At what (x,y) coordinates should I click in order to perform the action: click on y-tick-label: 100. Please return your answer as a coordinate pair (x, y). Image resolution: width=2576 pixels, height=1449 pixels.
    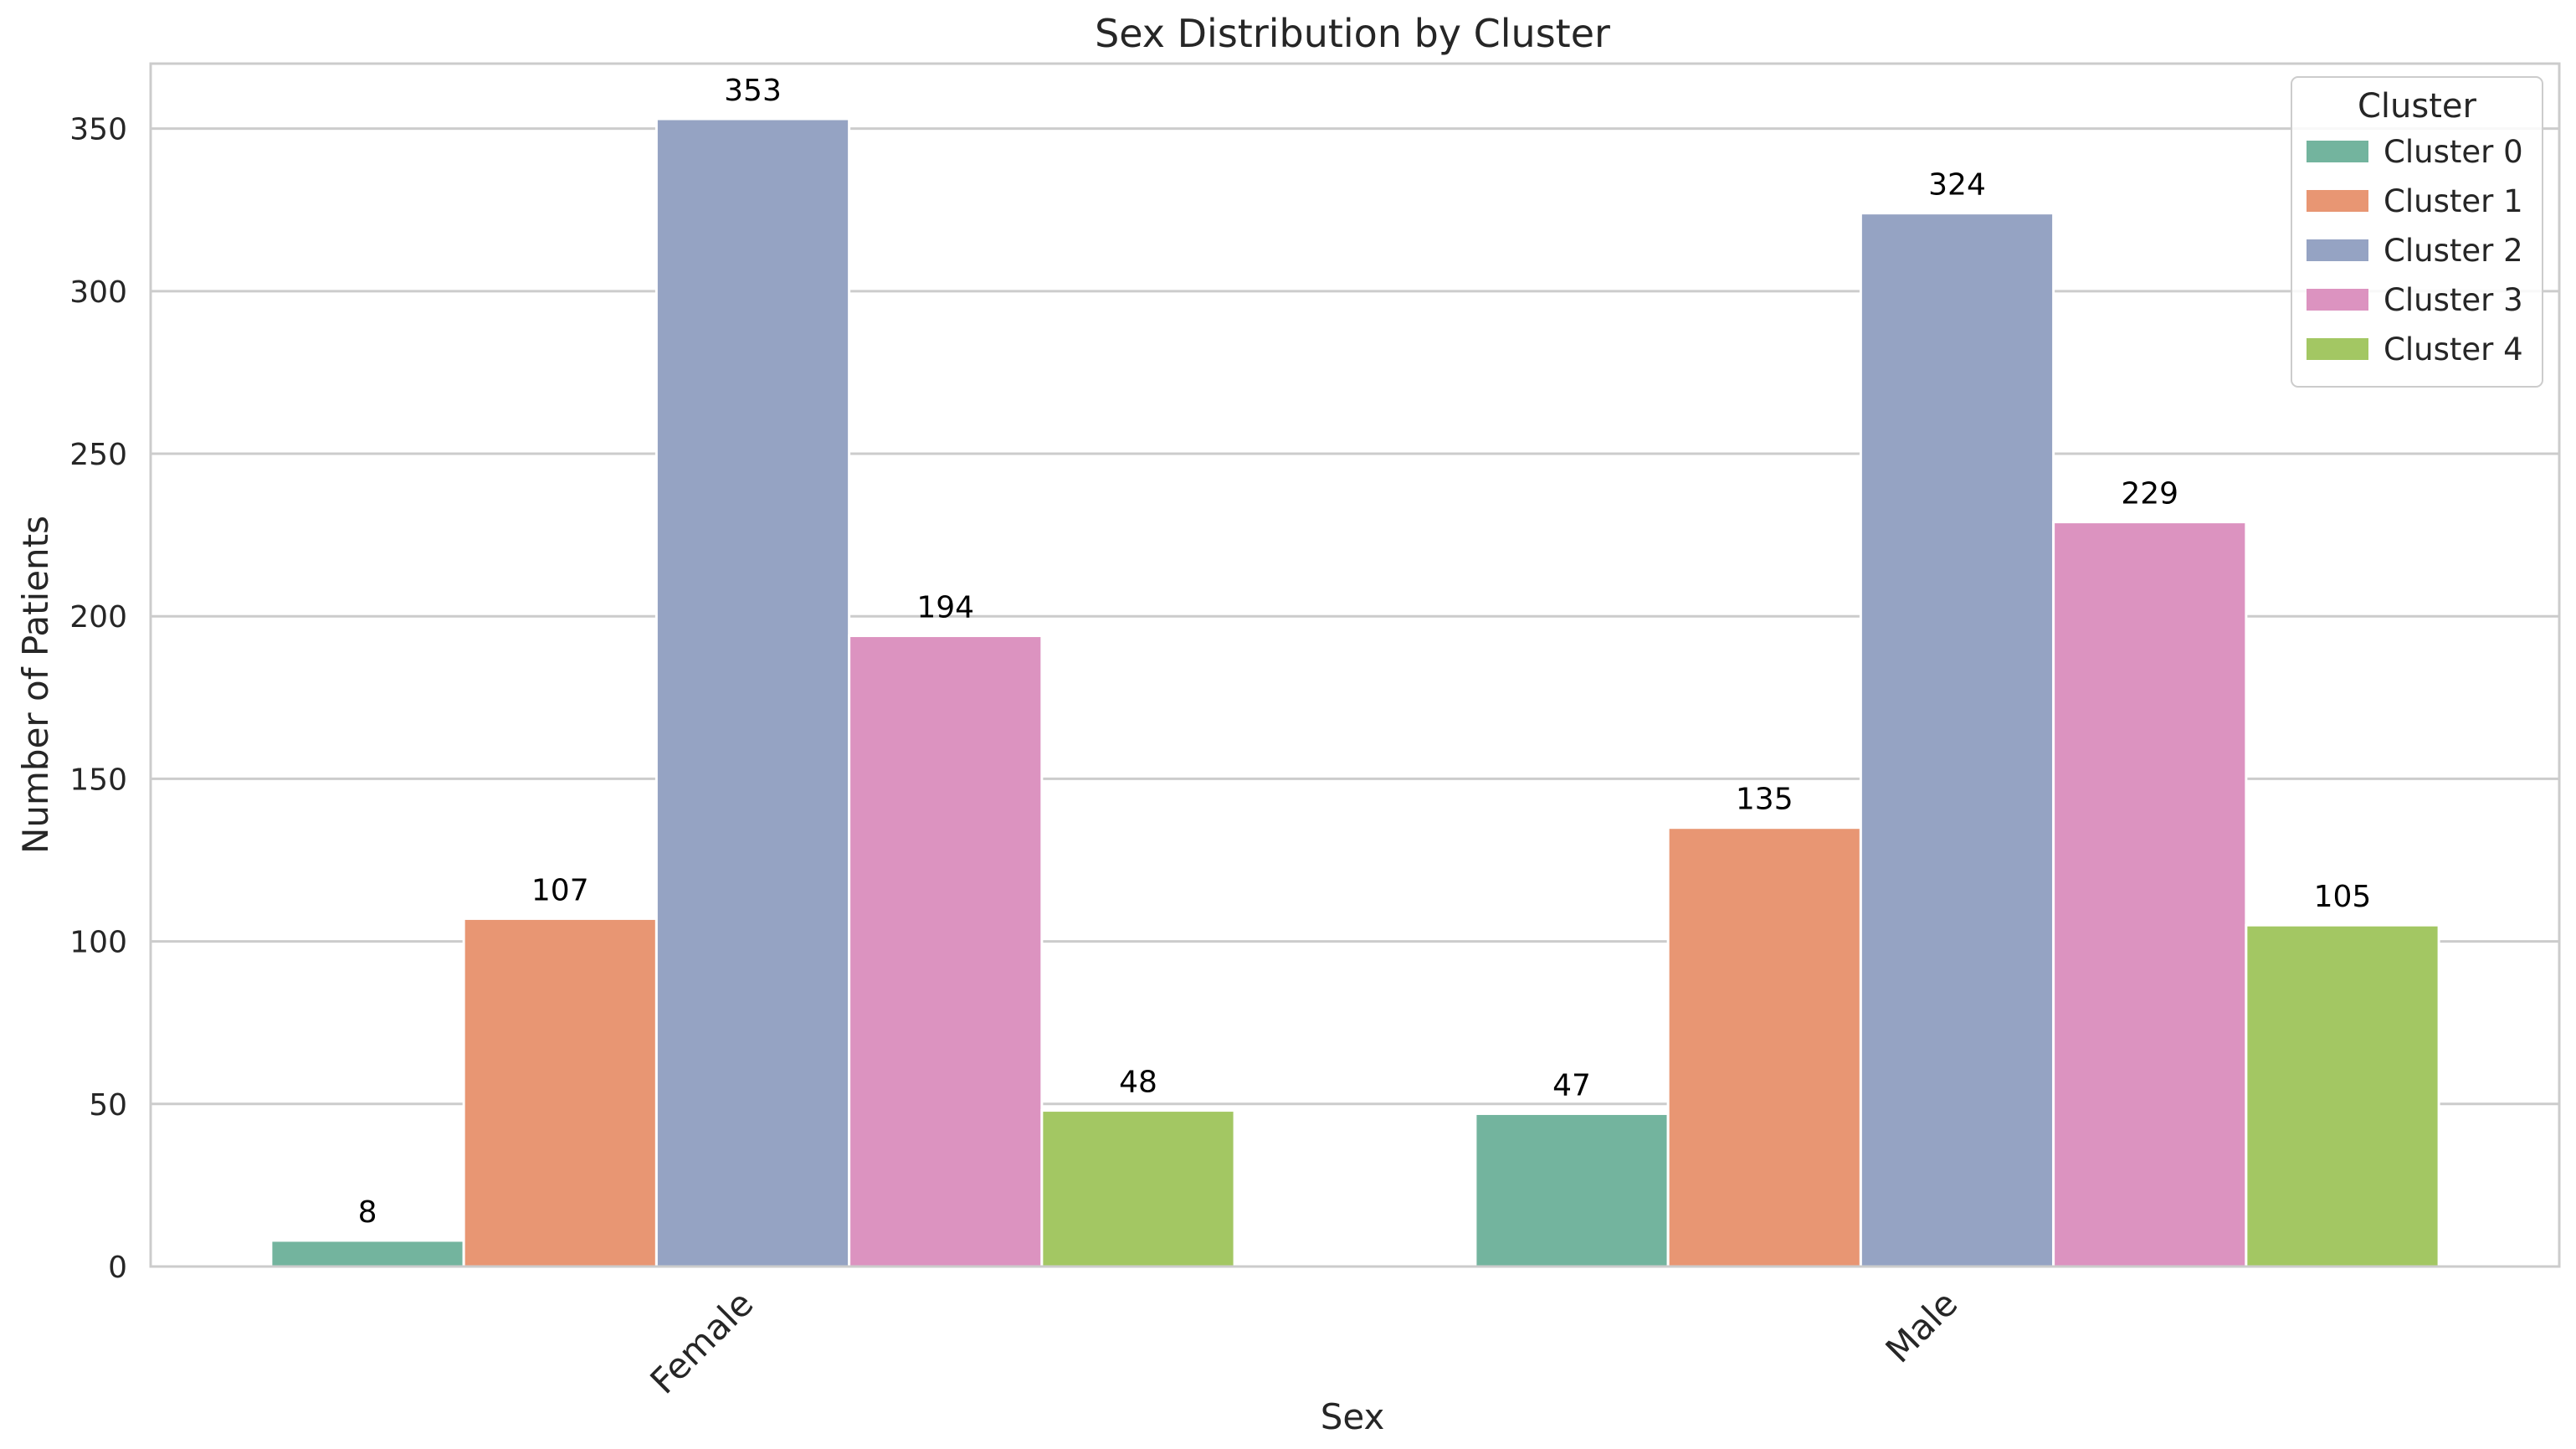
    Looking at the image, I should click on (98, 943).